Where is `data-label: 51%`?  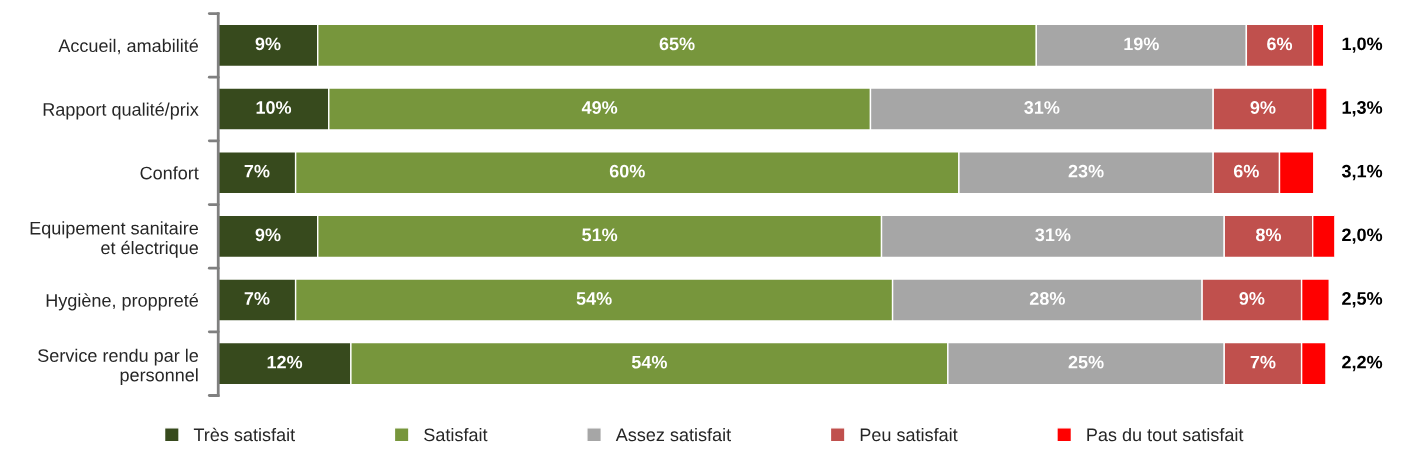 data-label: 51% is located at coordinates (600, 235).